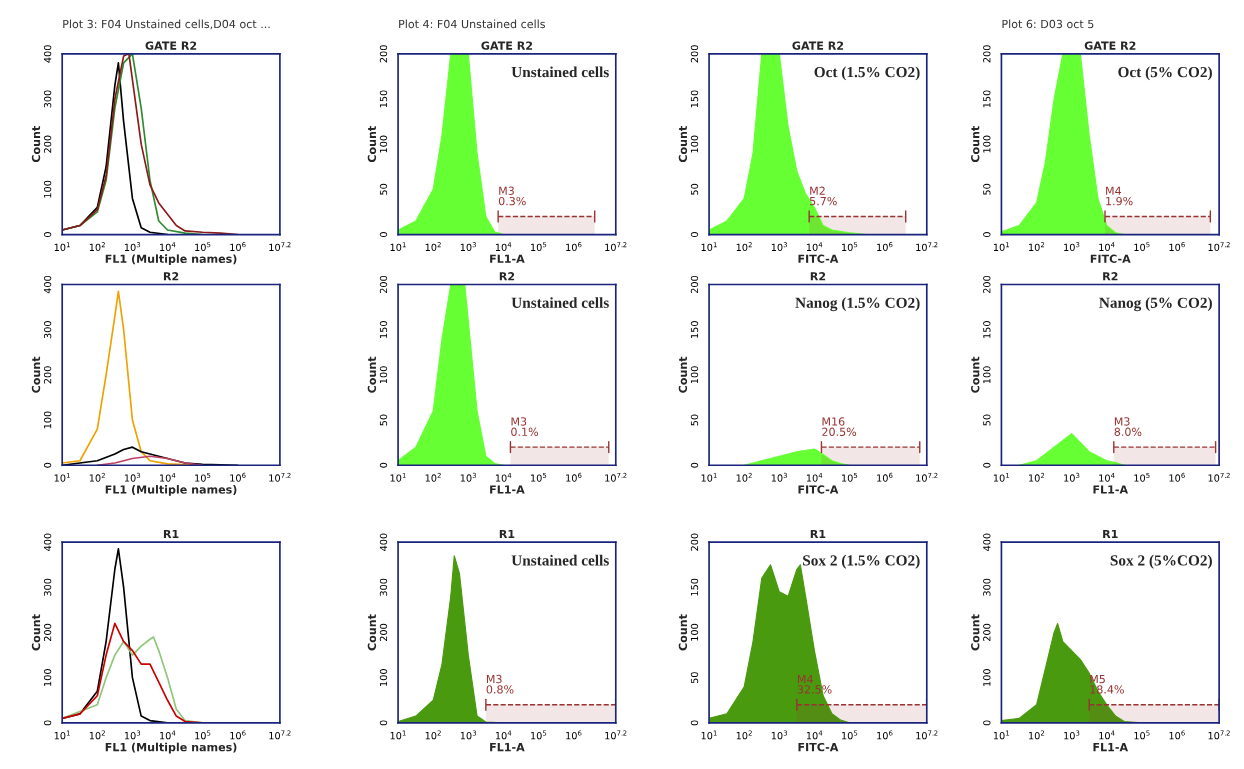 This screenshot has width=1244, height=769. What do you see at coordinates (1128, 426) in the screenshot?
I see `band-label: M3 8.0%` at bounding box center [1128, 426].